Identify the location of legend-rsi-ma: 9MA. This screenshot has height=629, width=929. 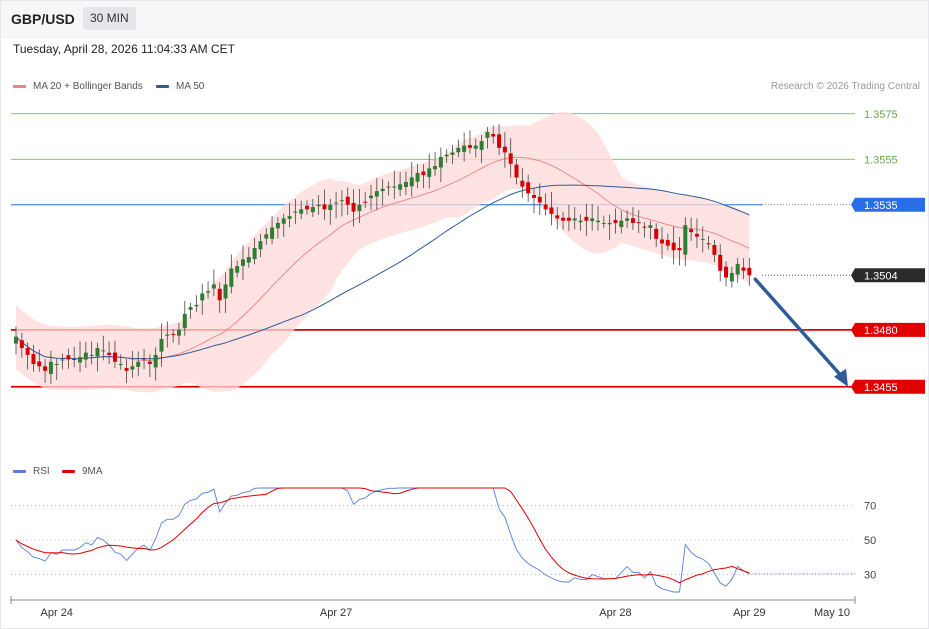
(82, 471).